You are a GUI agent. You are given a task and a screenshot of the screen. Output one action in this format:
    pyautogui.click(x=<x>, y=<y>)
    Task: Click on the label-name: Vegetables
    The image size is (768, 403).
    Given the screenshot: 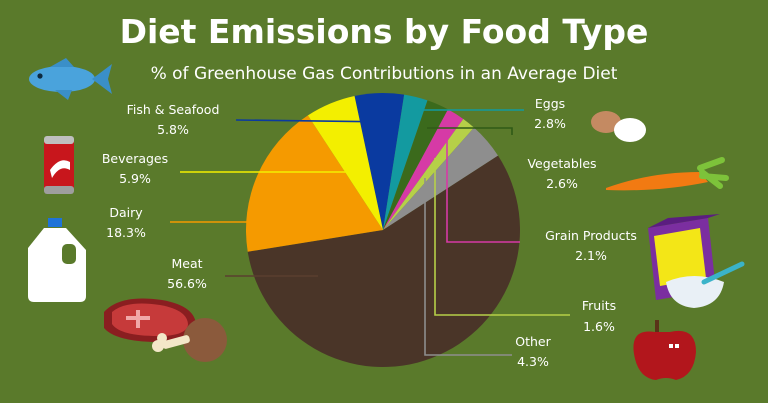 What is the action you would take?
    pyautogui.click(x=561, y=163)
    